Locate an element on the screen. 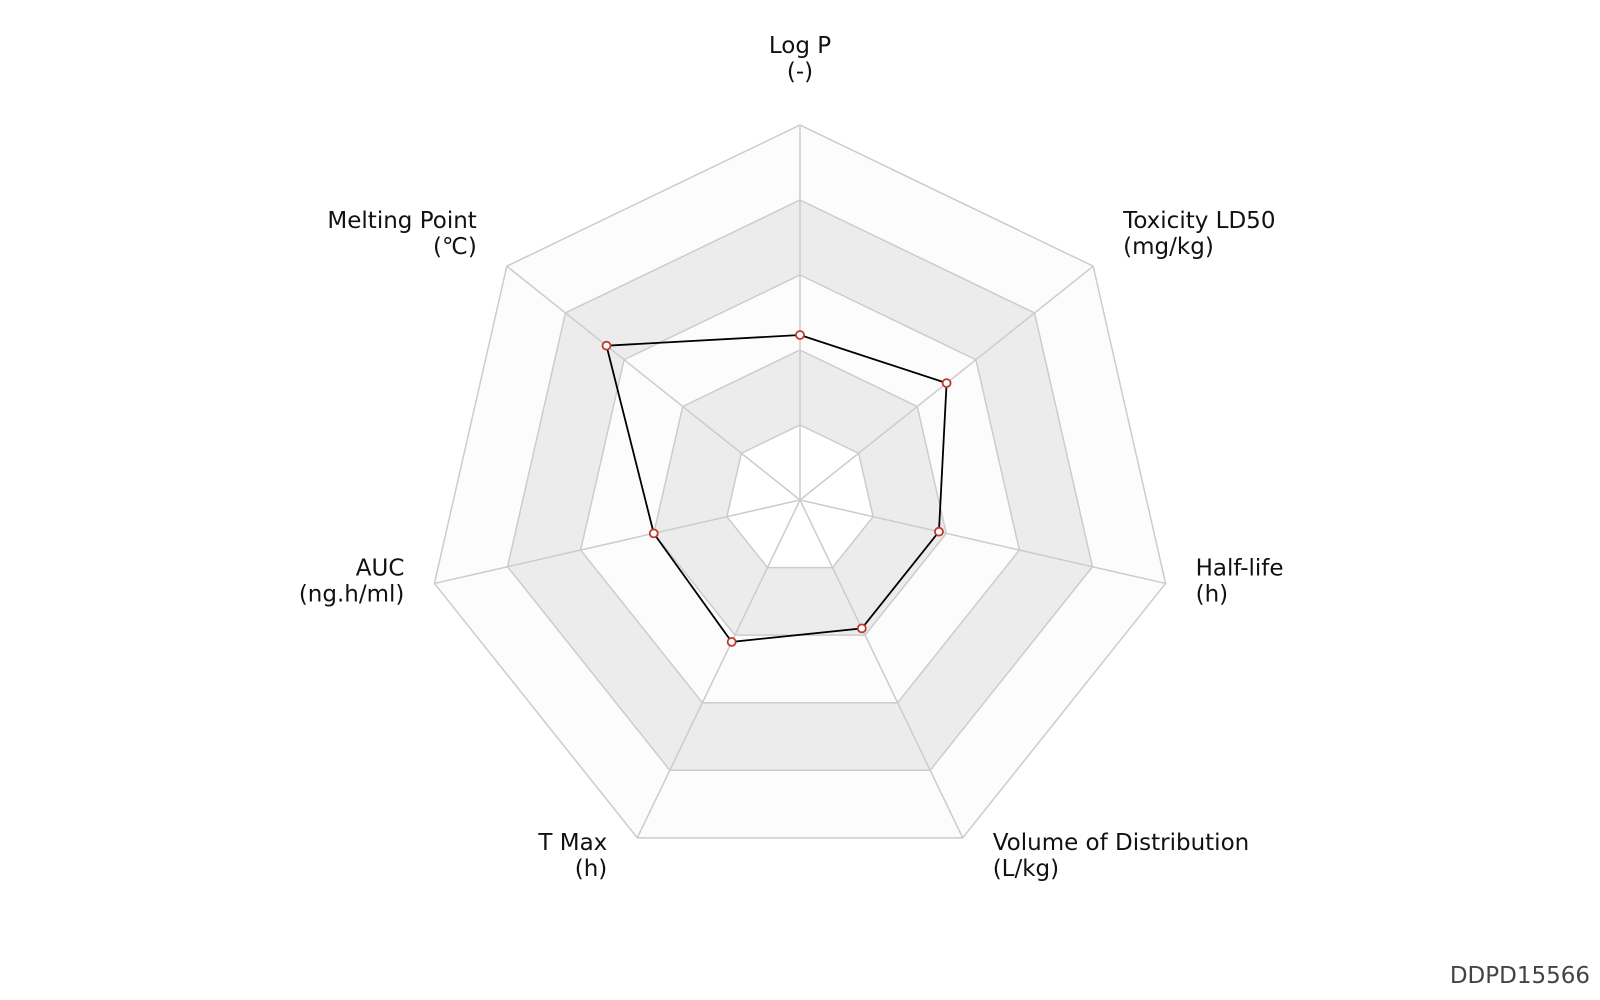  axis-unit: (L/kg) is located at coordinates (1026, 869).